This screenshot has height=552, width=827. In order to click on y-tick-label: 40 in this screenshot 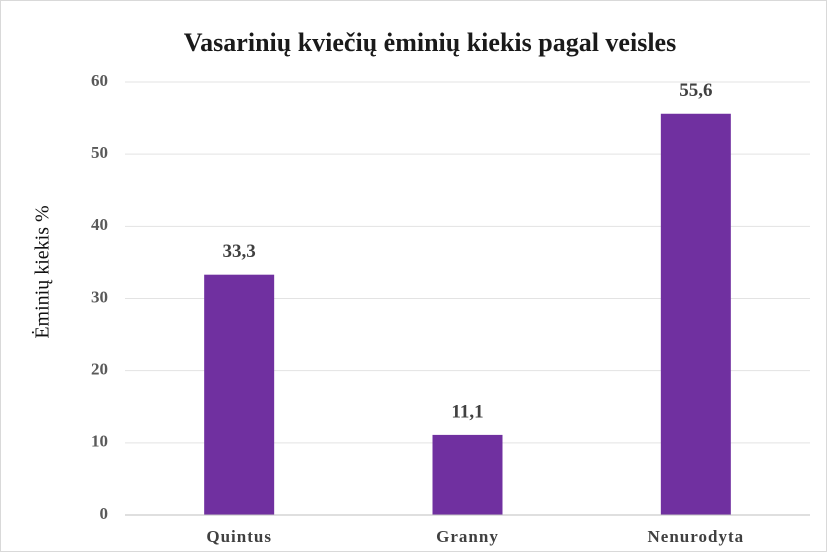, I will do `click(99, 224)`.